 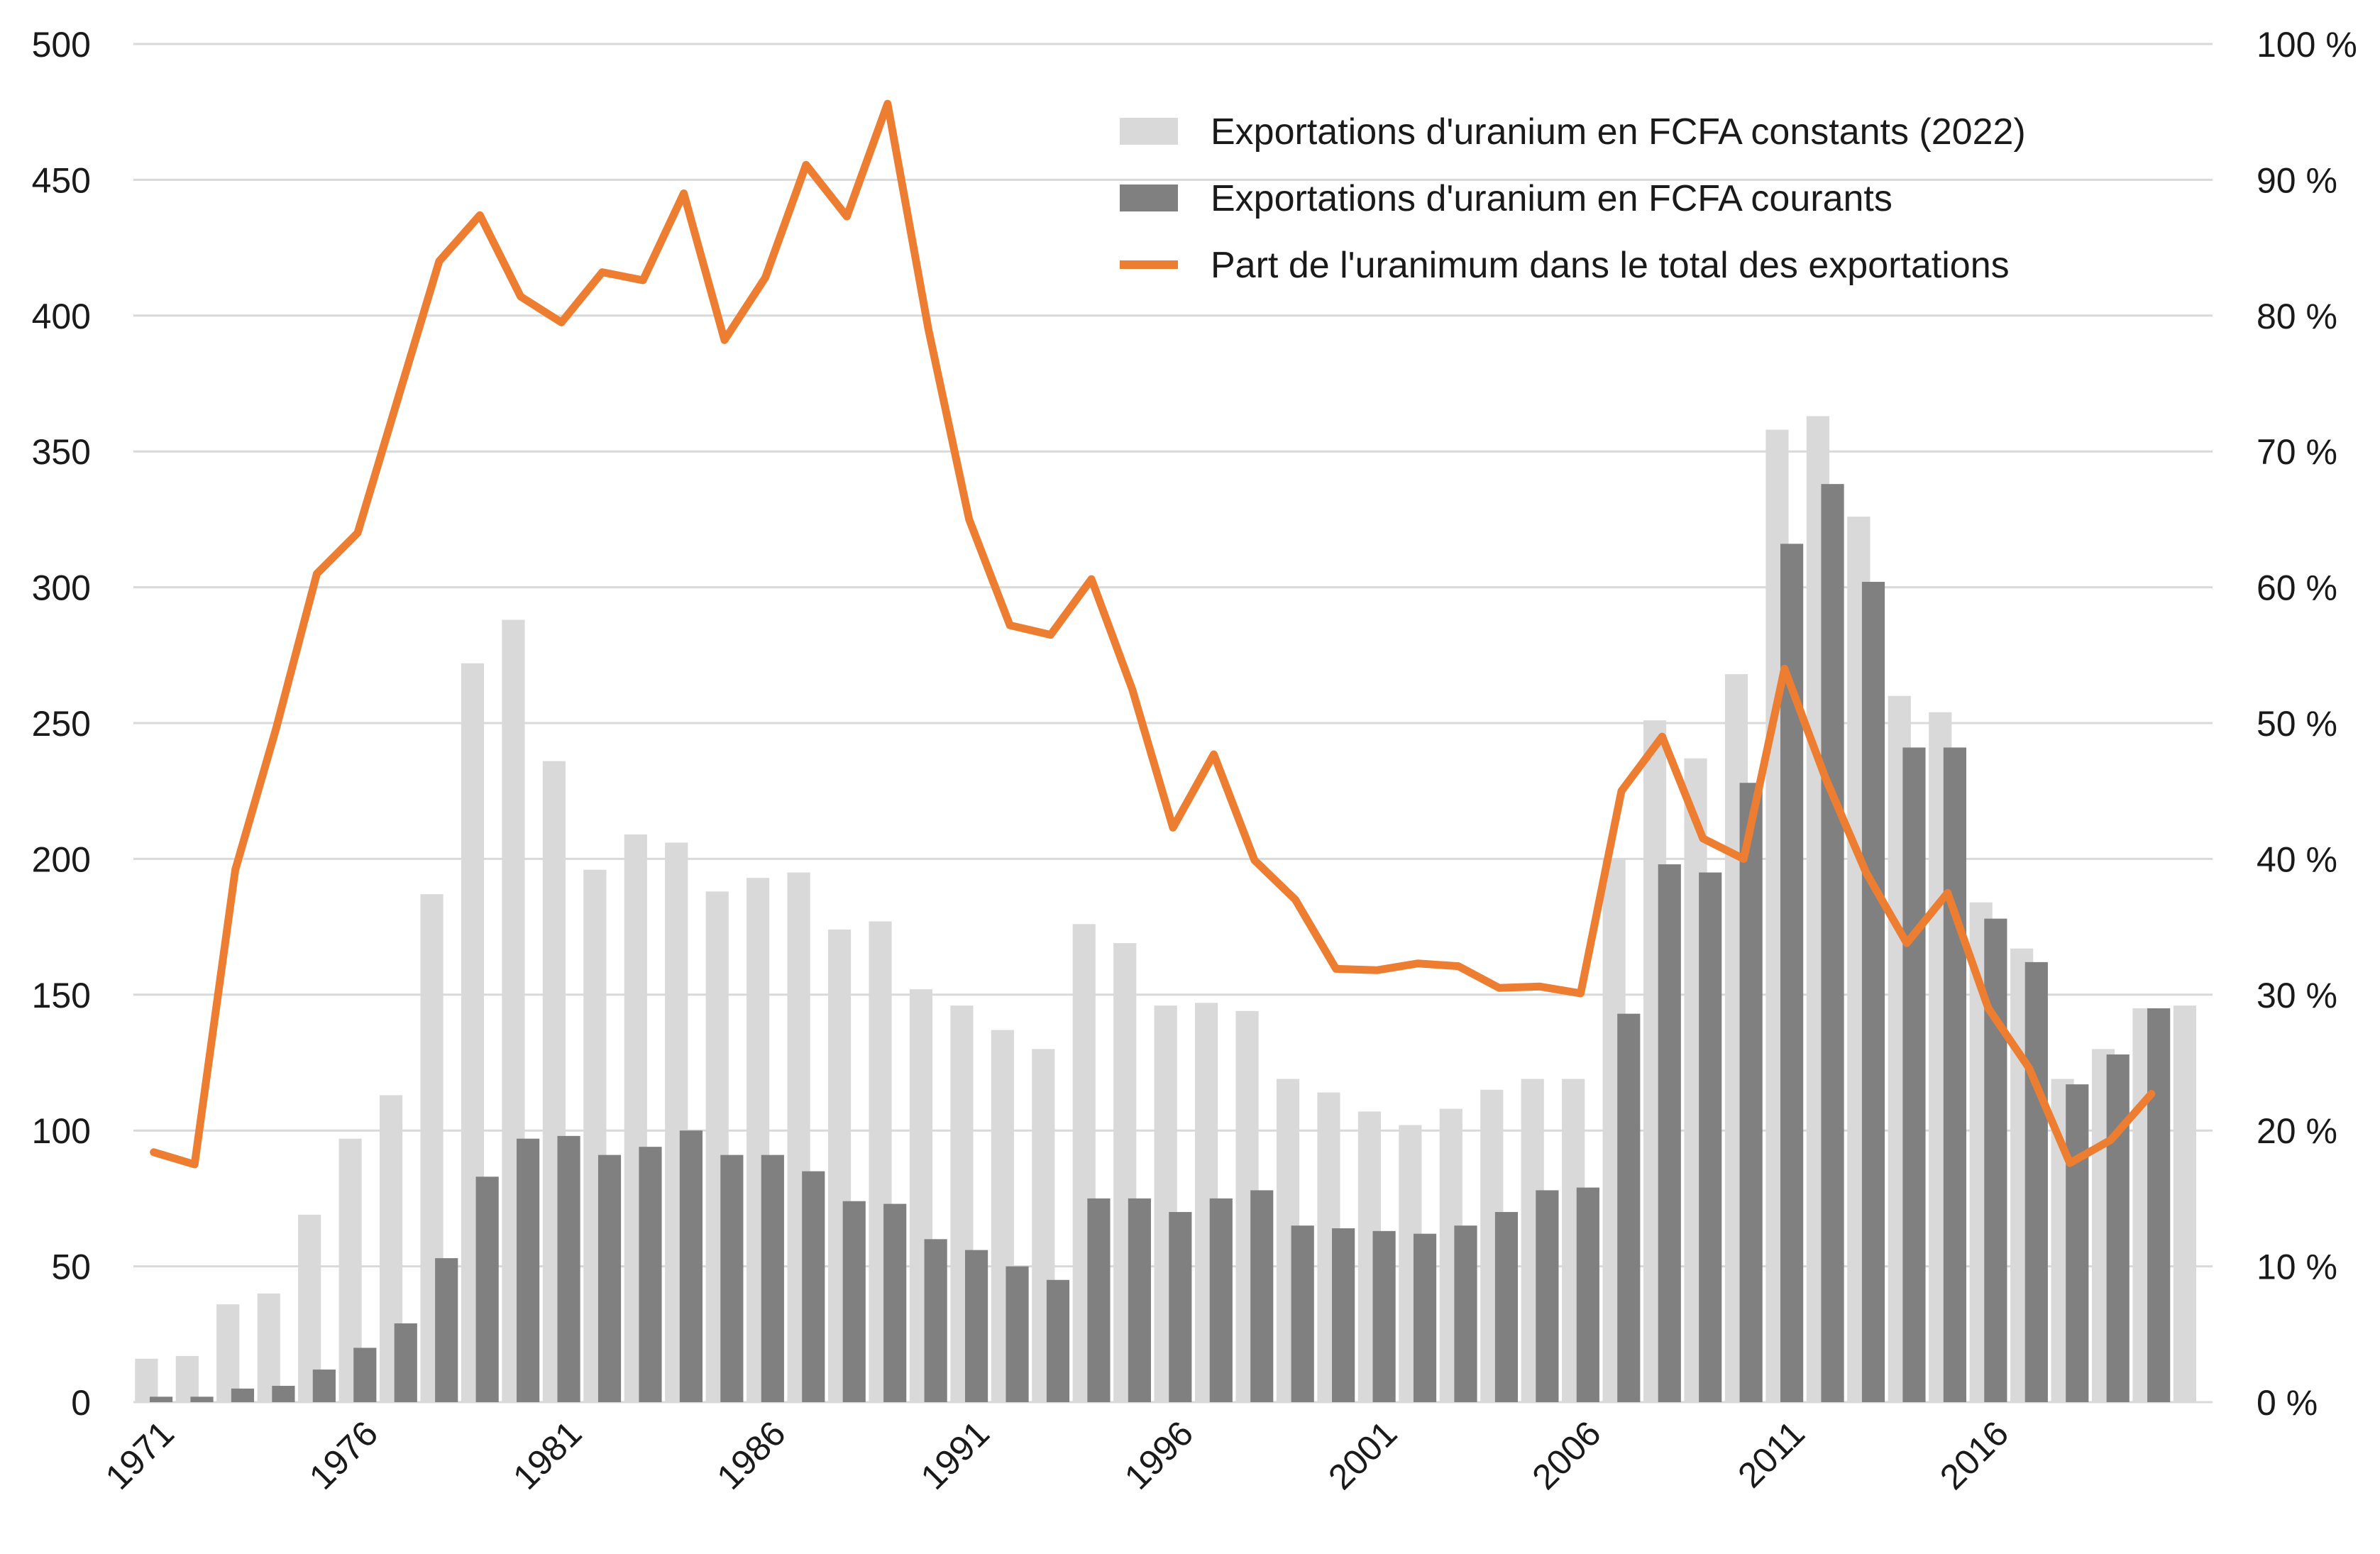 What do you see at coordinates (2118, 1228) in the screenshot?
I see `bar-current-2019` at bounding box center [2118, 1228].